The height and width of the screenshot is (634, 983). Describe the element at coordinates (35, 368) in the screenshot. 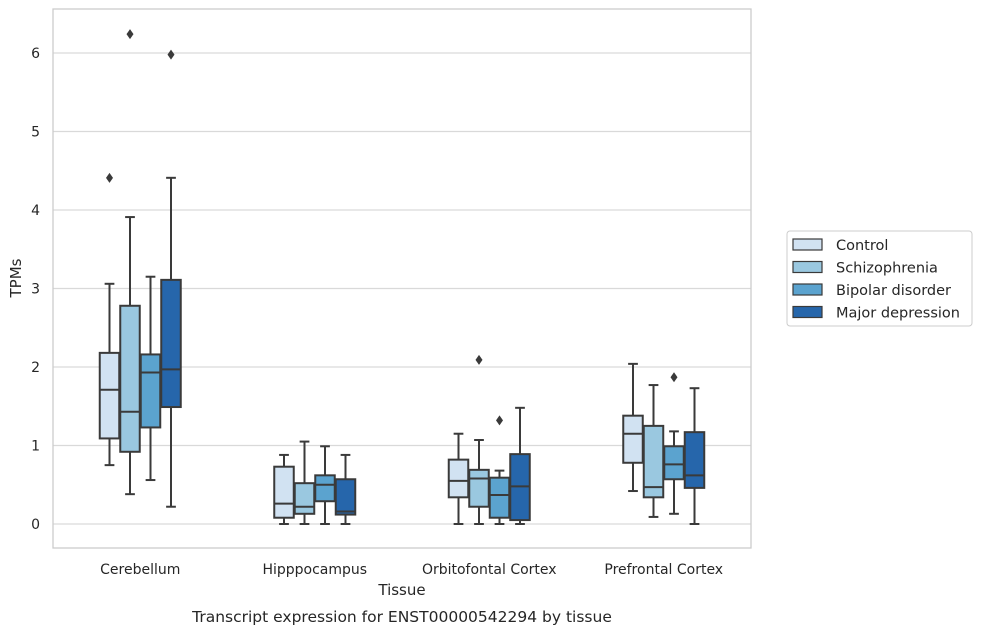

I see `y-tick-label-2: 2` at that location.